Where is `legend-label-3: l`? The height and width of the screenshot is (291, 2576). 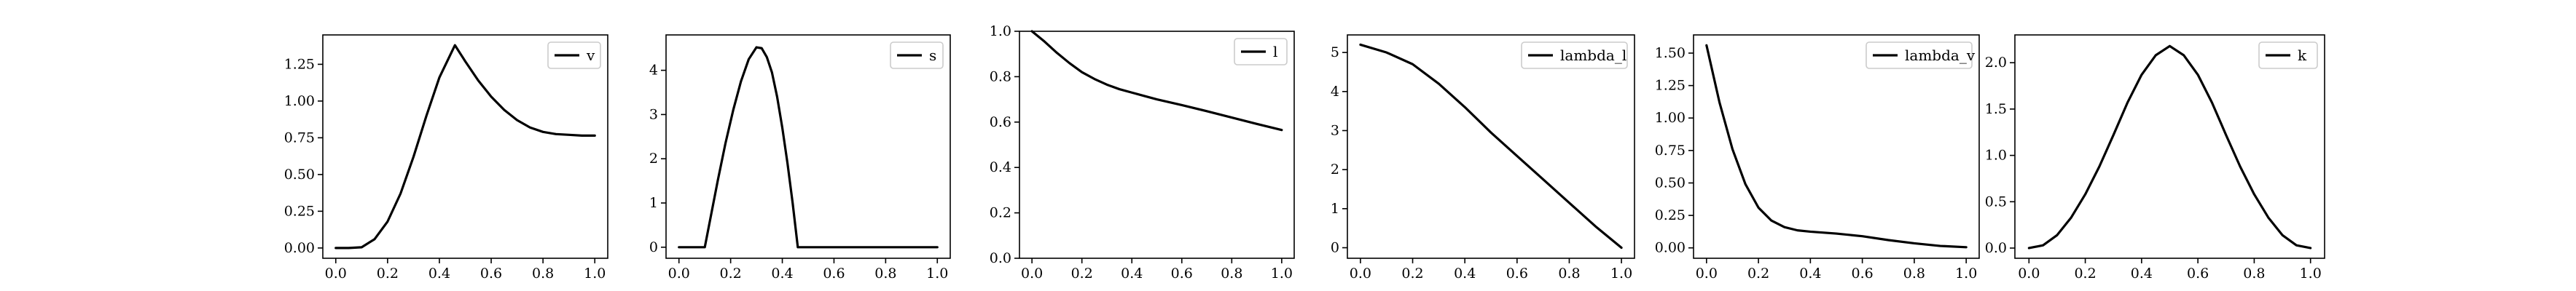
legend-label-3: l is located at coordinates (1275, 52).